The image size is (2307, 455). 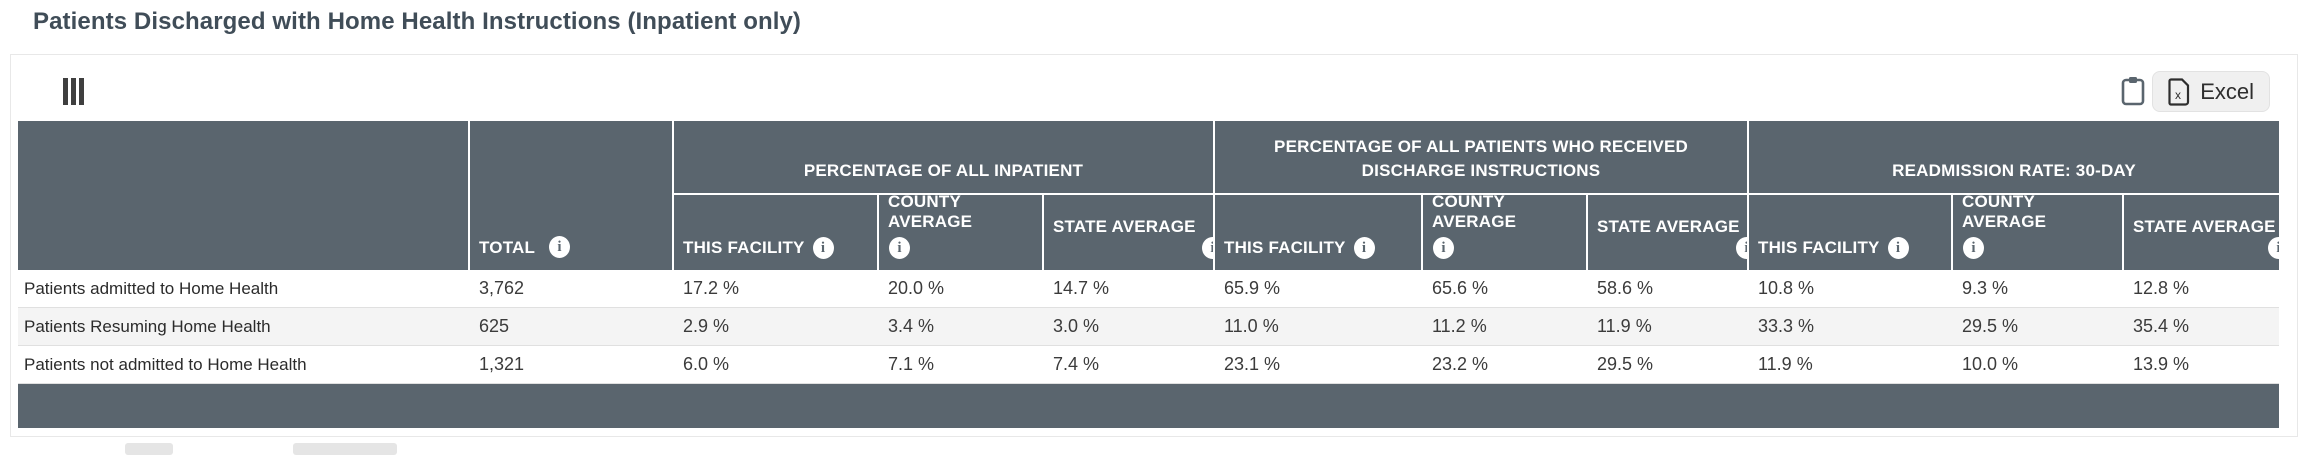 I want to click on cell-value: 12.8 %, so click(x=2161, y=288).